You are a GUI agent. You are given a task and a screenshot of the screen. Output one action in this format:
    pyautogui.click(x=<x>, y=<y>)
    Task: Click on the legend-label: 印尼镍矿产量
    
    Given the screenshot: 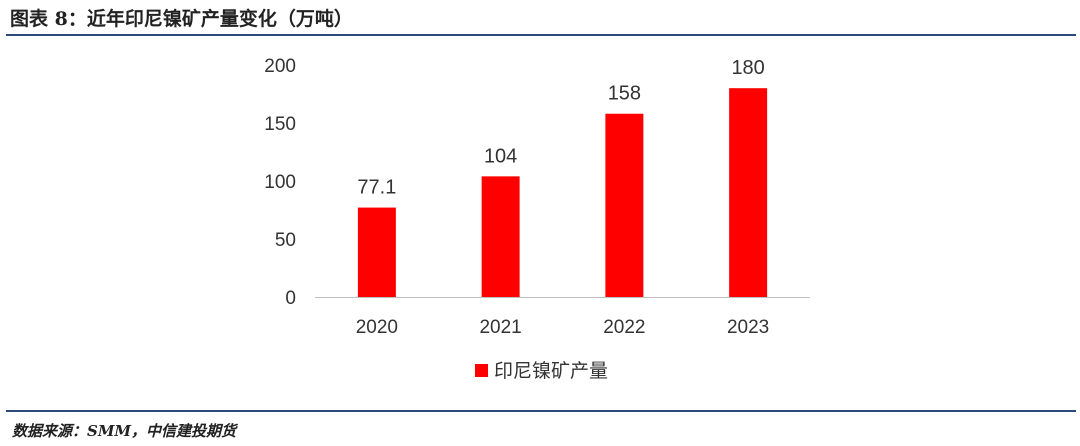 What is the action you would take?
    pyautogui.click(x=551, y=371)
    